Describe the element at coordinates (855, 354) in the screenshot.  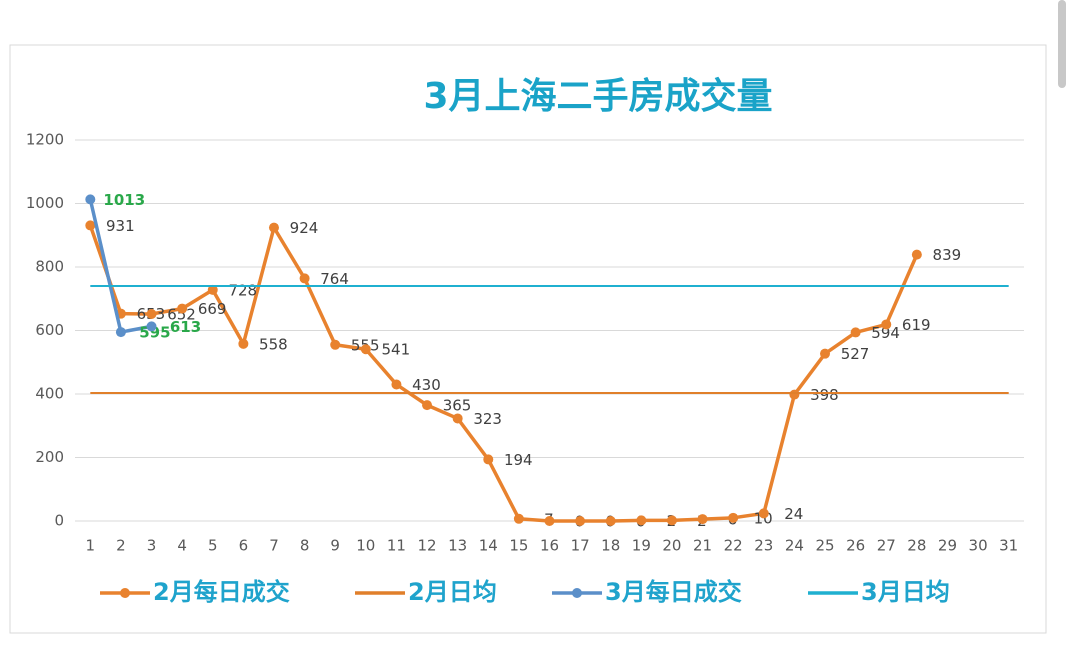
I see `data-label: 527` at that location.